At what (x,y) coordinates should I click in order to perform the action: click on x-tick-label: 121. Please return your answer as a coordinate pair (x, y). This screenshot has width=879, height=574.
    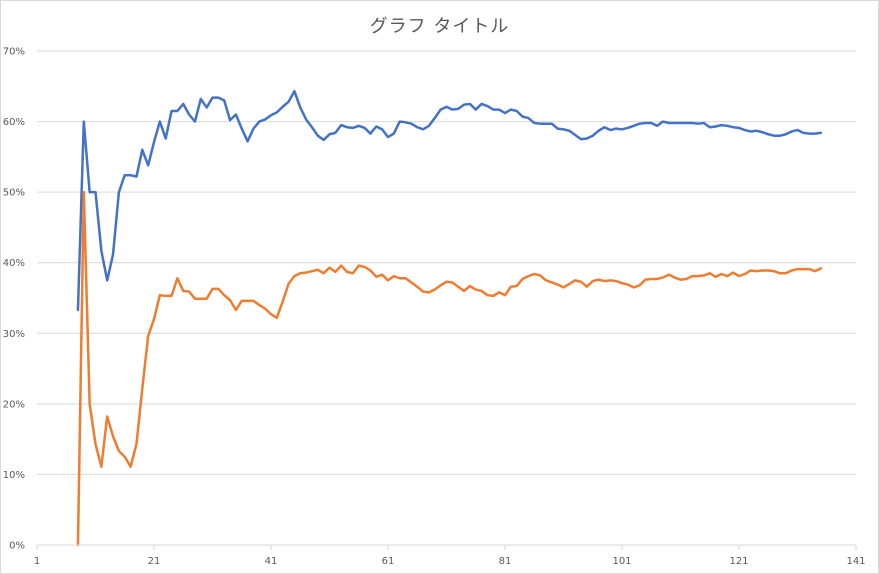
    Looking at the image, I should click on (738, 561).